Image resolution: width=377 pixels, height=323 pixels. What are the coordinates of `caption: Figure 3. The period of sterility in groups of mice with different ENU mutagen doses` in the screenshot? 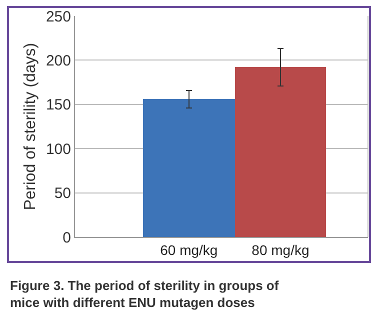 It's located at (145, 294).